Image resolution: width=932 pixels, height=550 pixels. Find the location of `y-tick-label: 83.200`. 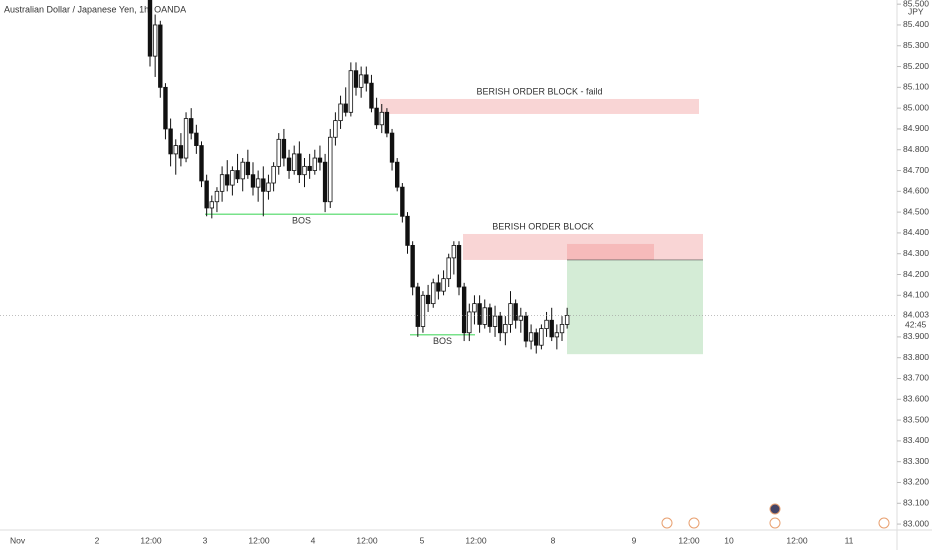

y-tick-label: 83.200 is located at coordinates (916, 482).